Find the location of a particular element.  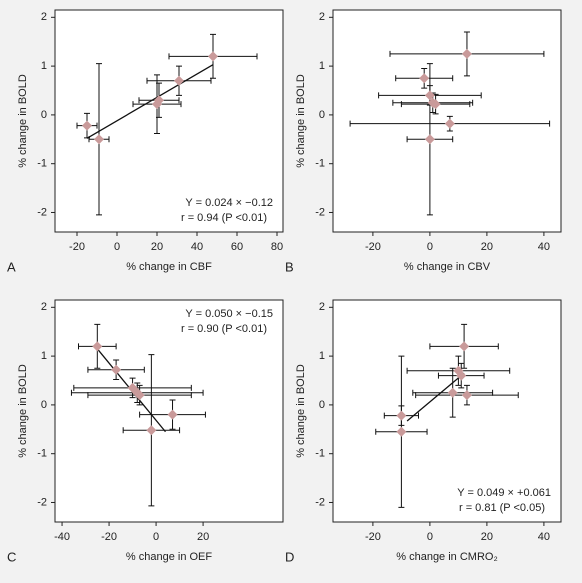

x-axis-label: % change in CMRO₂ is located at coordinates (446, 557).